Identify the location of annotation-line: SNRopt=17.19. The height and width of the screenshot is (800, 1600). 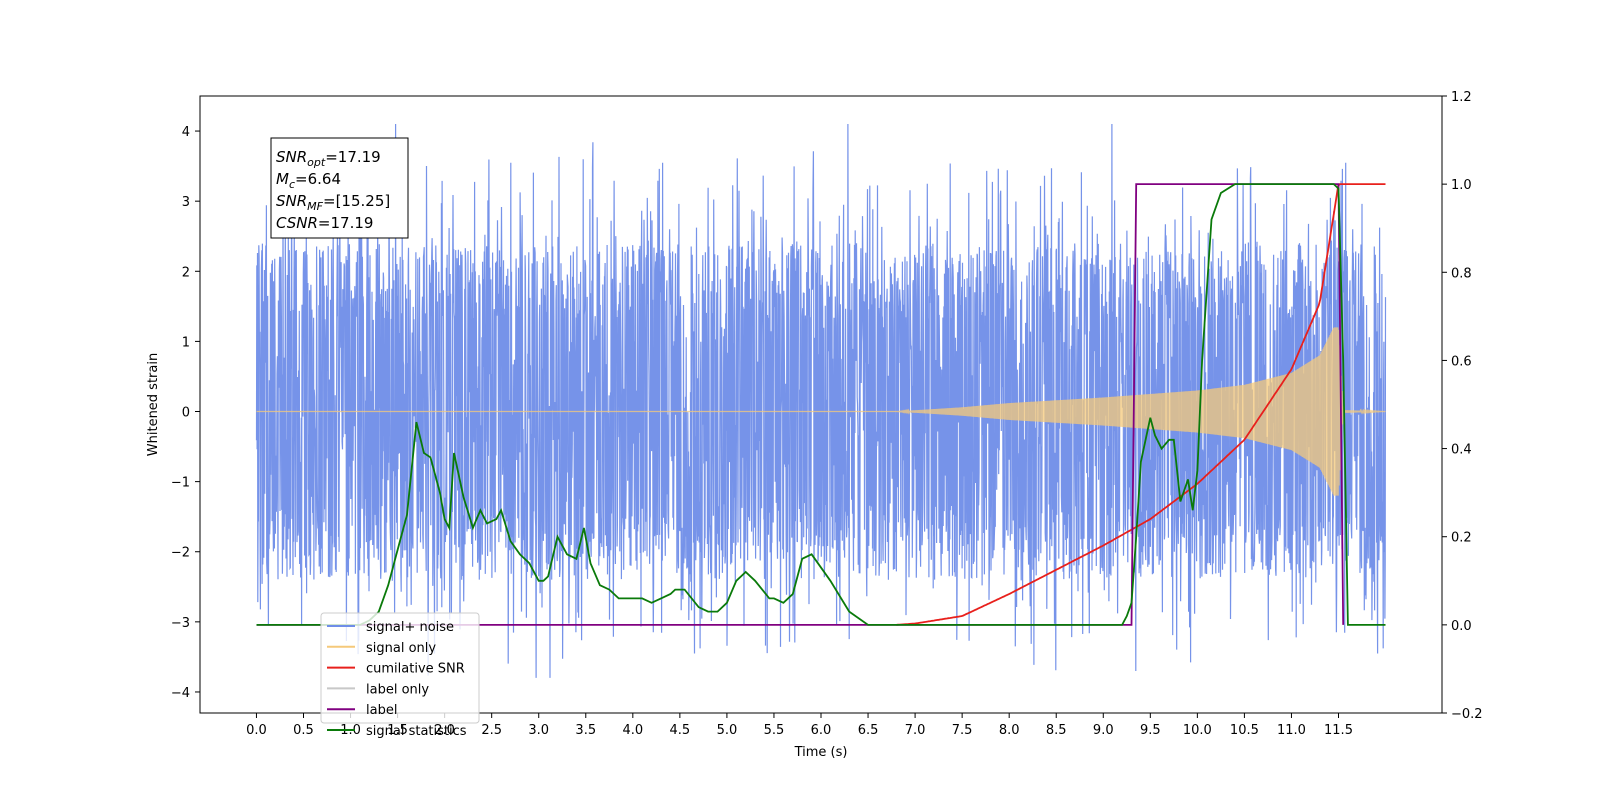
(328, 158).